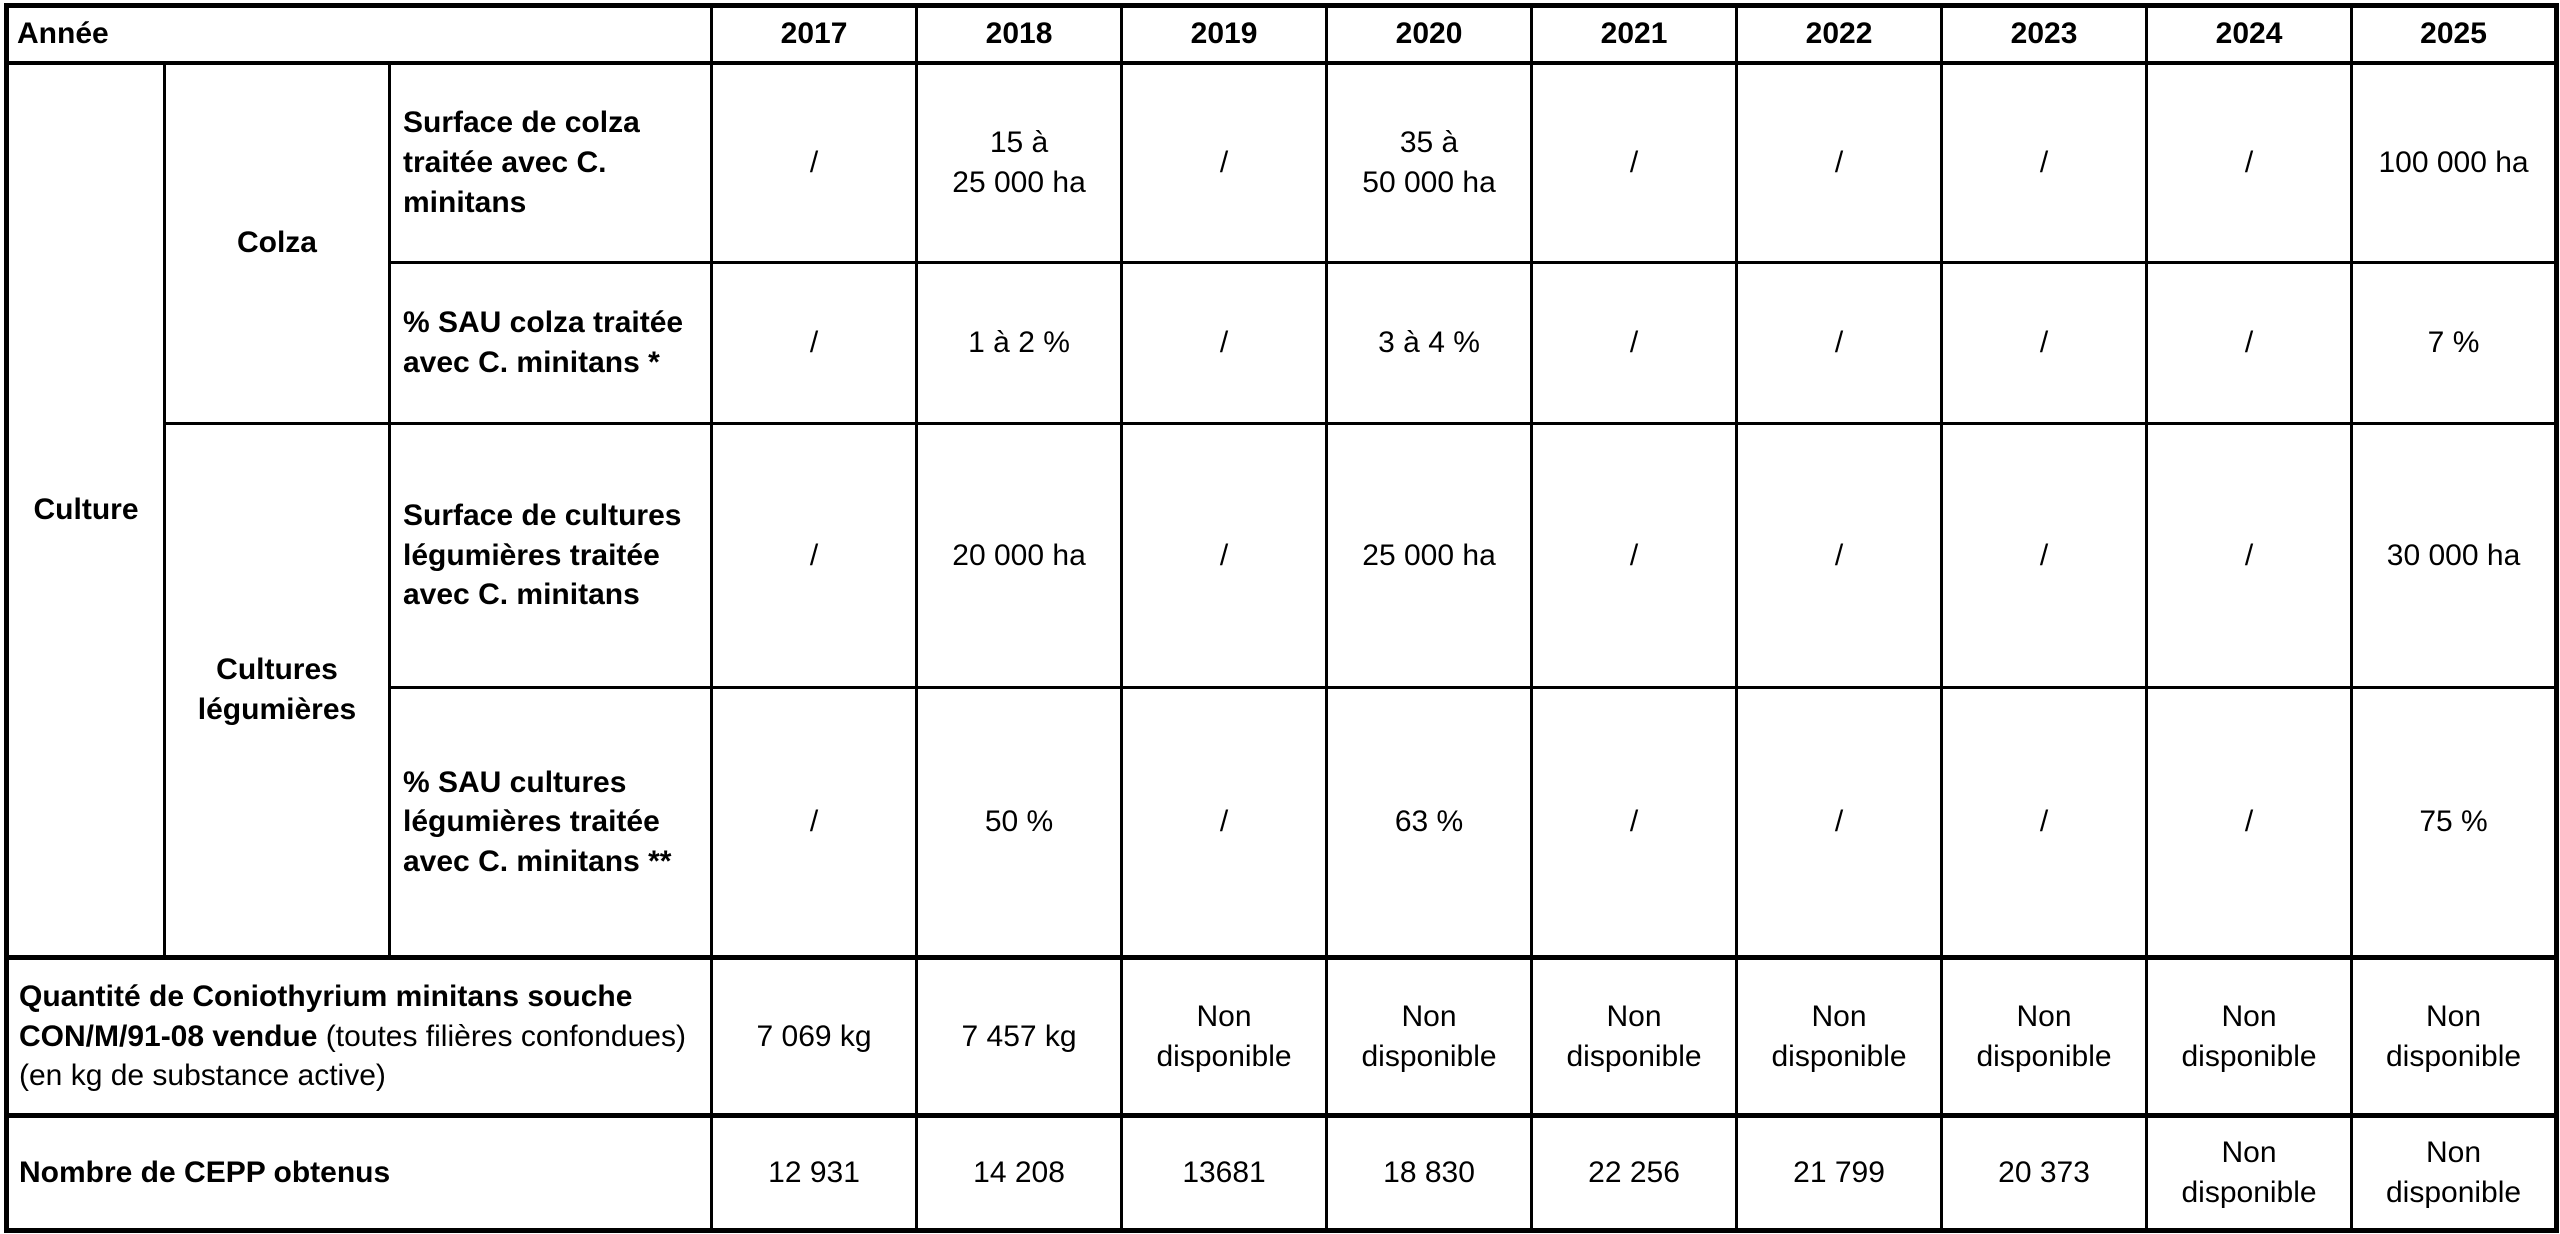  Describe the element at coordinates (1429, 34) in the screenshot. I see `year-header-2020: 2020` at that location.